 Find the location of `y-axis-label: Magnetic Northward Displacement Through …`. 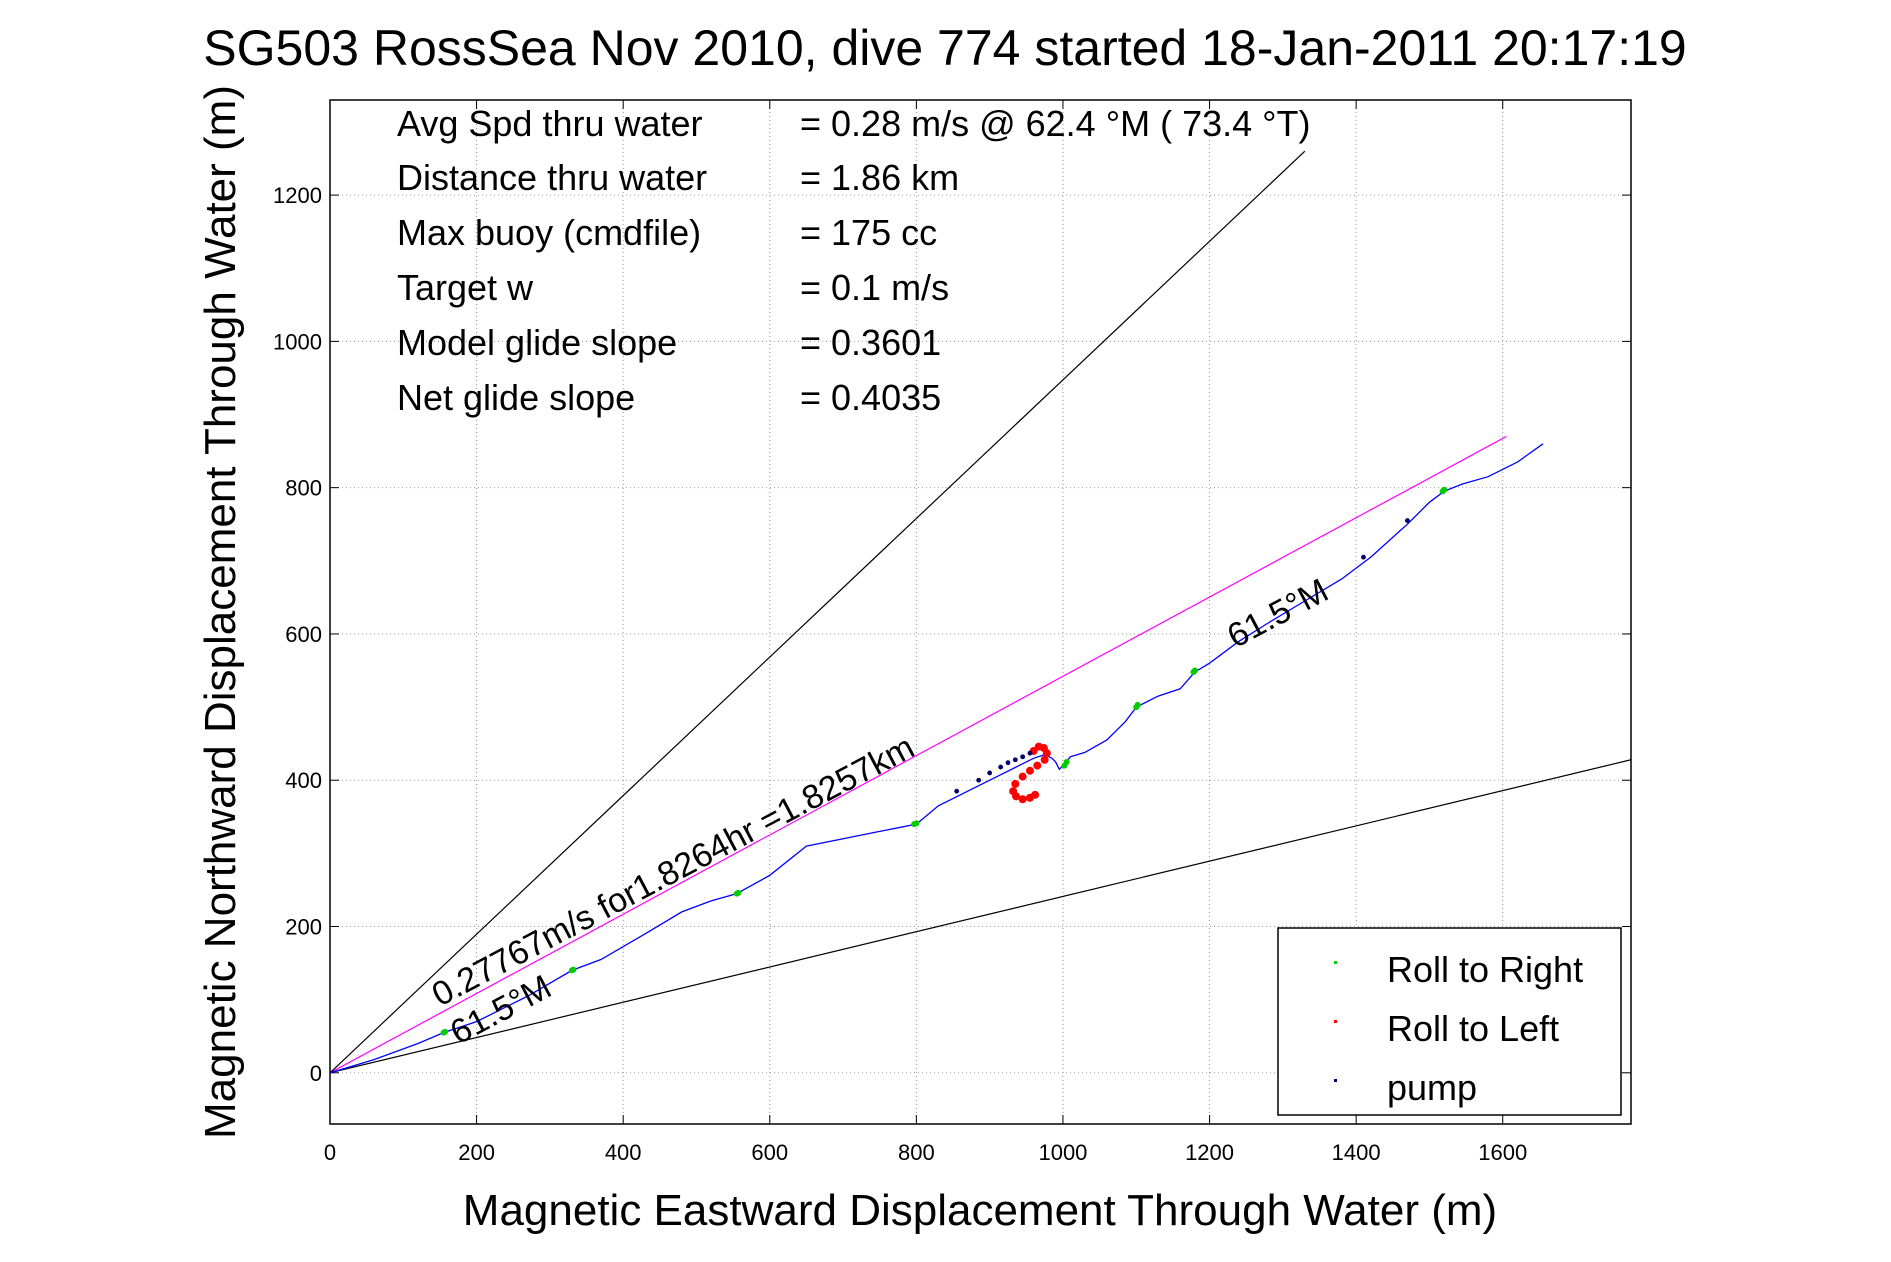

y-axis-label: Magnetic Northward Displacement Through … is located at coordinates (220, 612).